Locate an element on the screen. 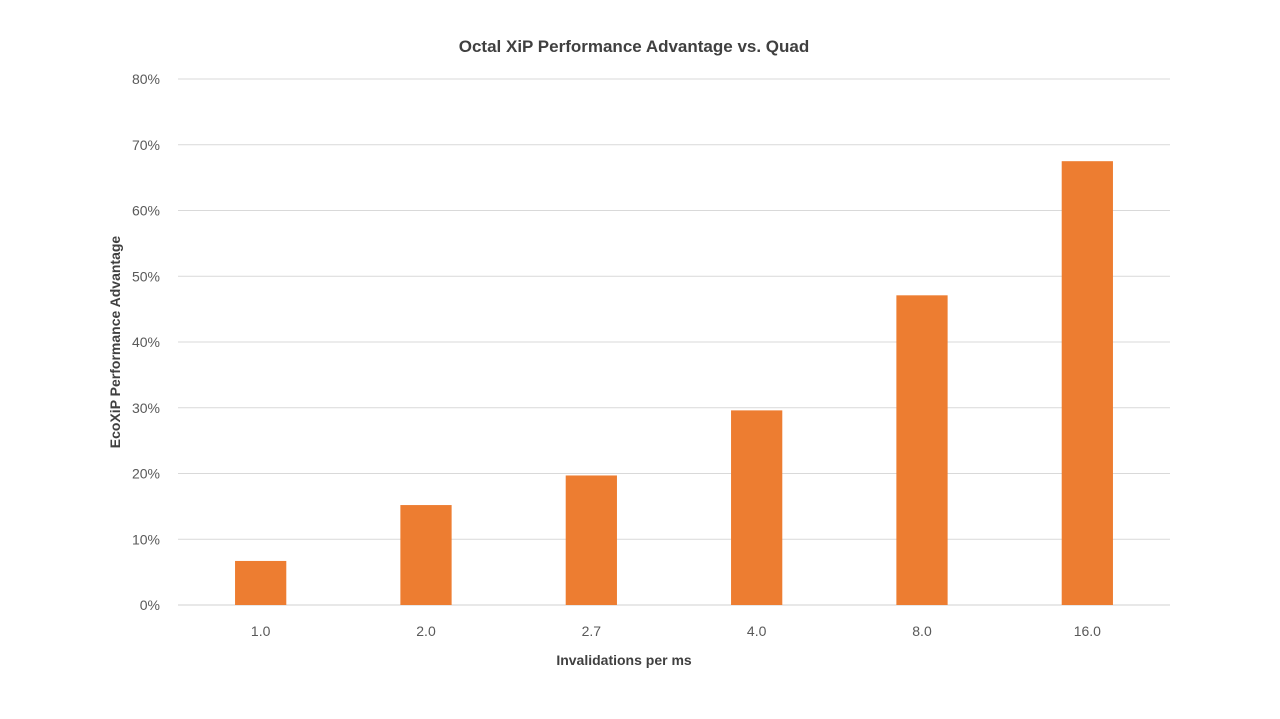 This screenshot has height=719, width=1280. x-tick-label: 2.0 is located at coordinates (426, 631).